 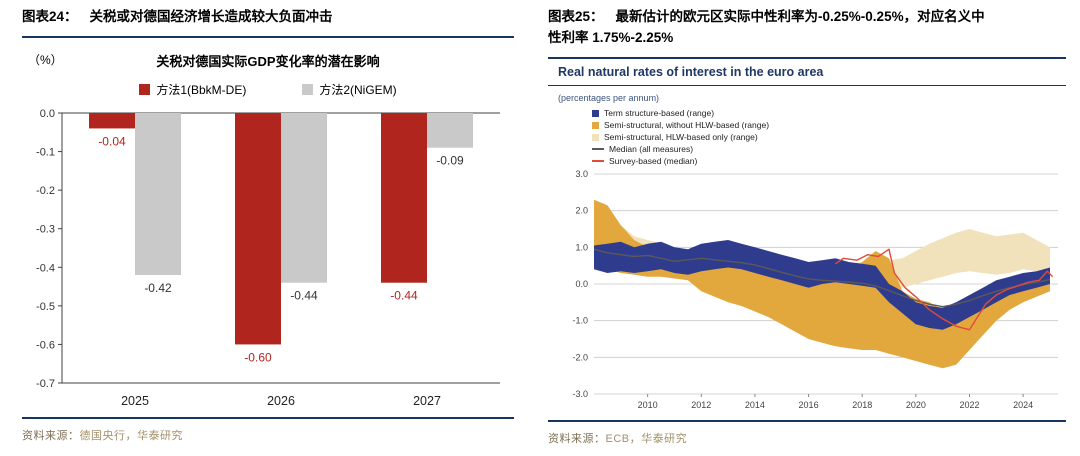 What do you see at coordinates (45, 191) in the screenshot?
I see `svg-text: -0.2` at bounding box center [45, 191].